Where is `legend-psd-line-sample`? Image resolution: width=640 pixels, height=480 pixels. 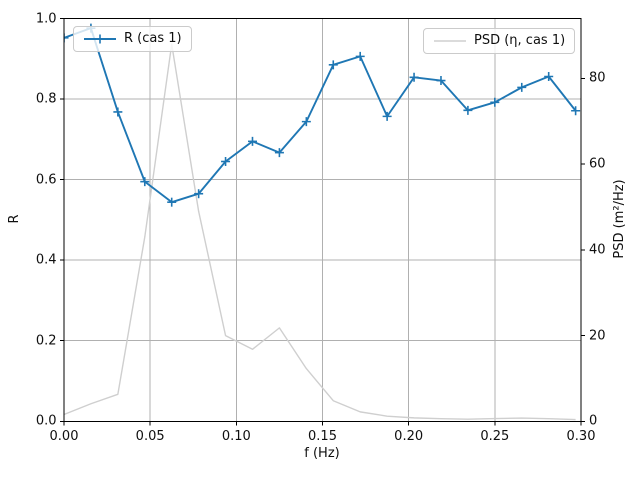
legend-psd-line-sample is located at coordinates (450, 41).